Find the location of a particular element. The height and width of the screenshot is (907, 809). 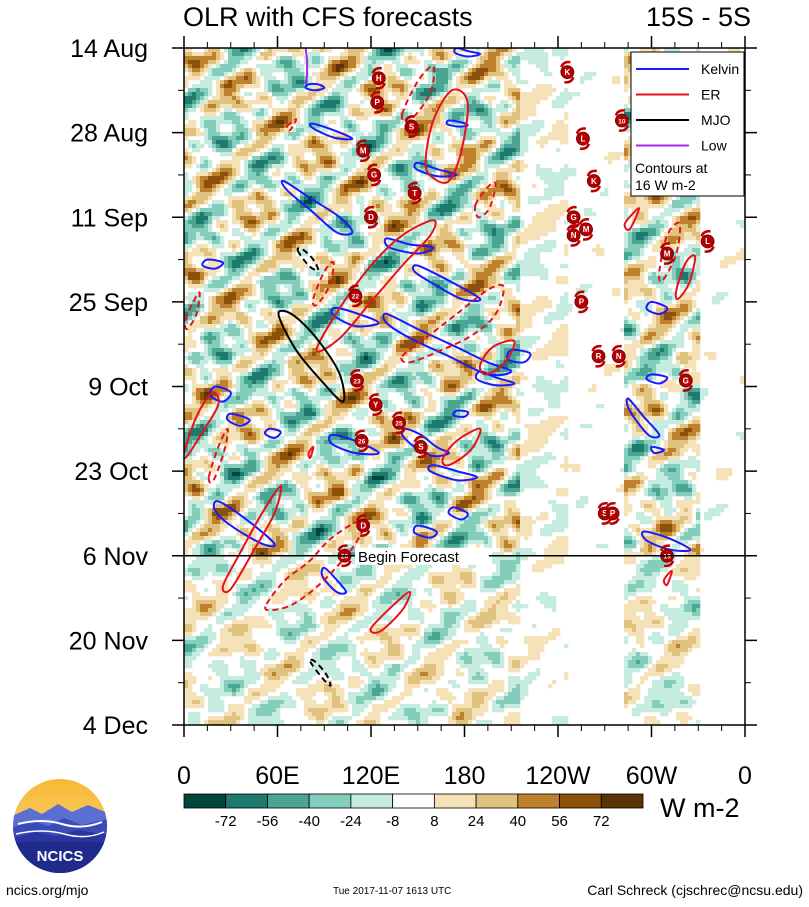

x-tick-label: 120E is located at coordinates (371, 776).